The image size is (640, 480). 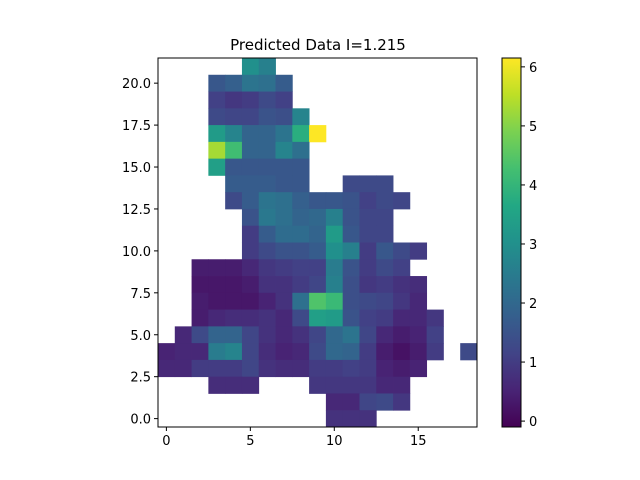 I want to click on colorbar-axis: 0 1 2 3 4 5 6, so click(x=529, y=245).